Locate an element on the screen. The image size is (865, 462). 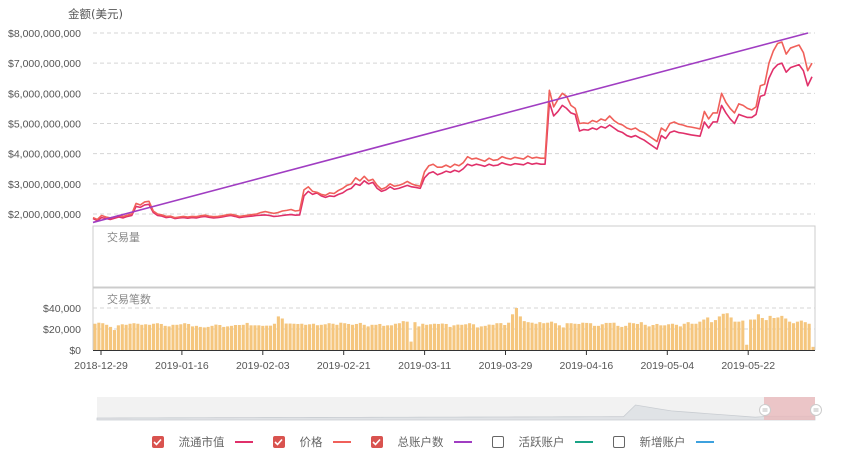
legend-label: 流通市值 is located at coordinates (201, 442).